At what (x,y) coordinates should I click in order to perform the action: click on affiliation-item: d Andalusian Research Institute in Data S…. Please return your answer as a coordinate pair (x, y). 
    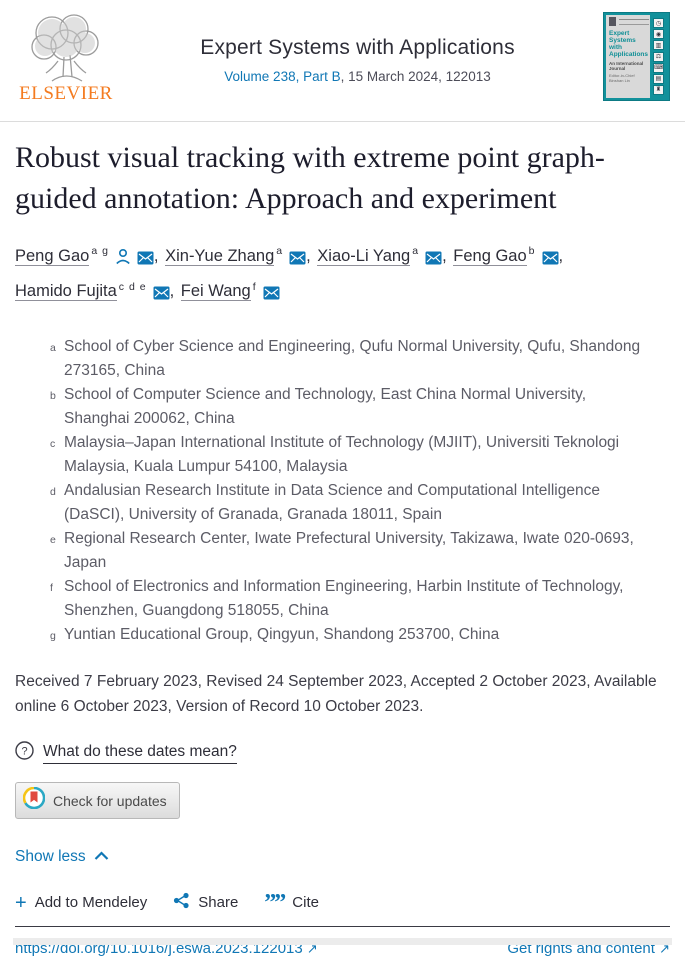
    Looking at the image, I should click on (360, 503).